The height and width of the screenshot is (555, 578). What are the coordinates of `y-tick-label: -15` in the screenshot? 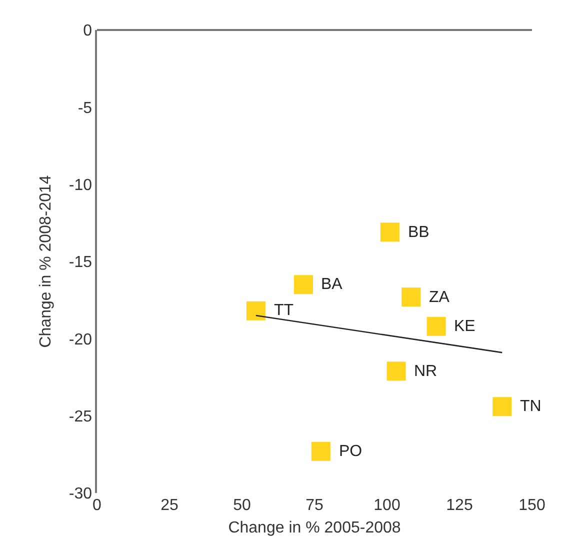 It's located at (80, 263).